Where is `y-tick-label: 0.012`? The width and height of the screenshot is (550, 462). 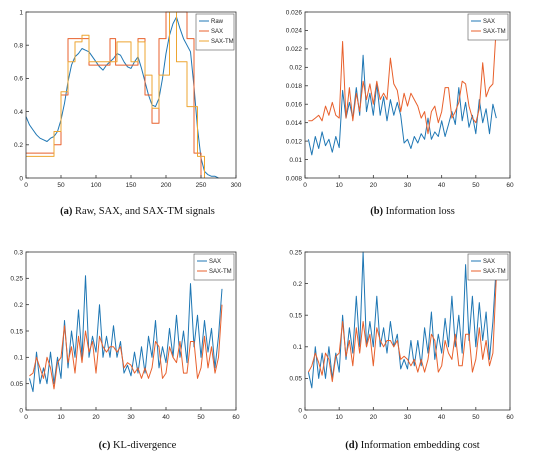
y-tick-label: 0.012 is located at coordinates (294, 141).